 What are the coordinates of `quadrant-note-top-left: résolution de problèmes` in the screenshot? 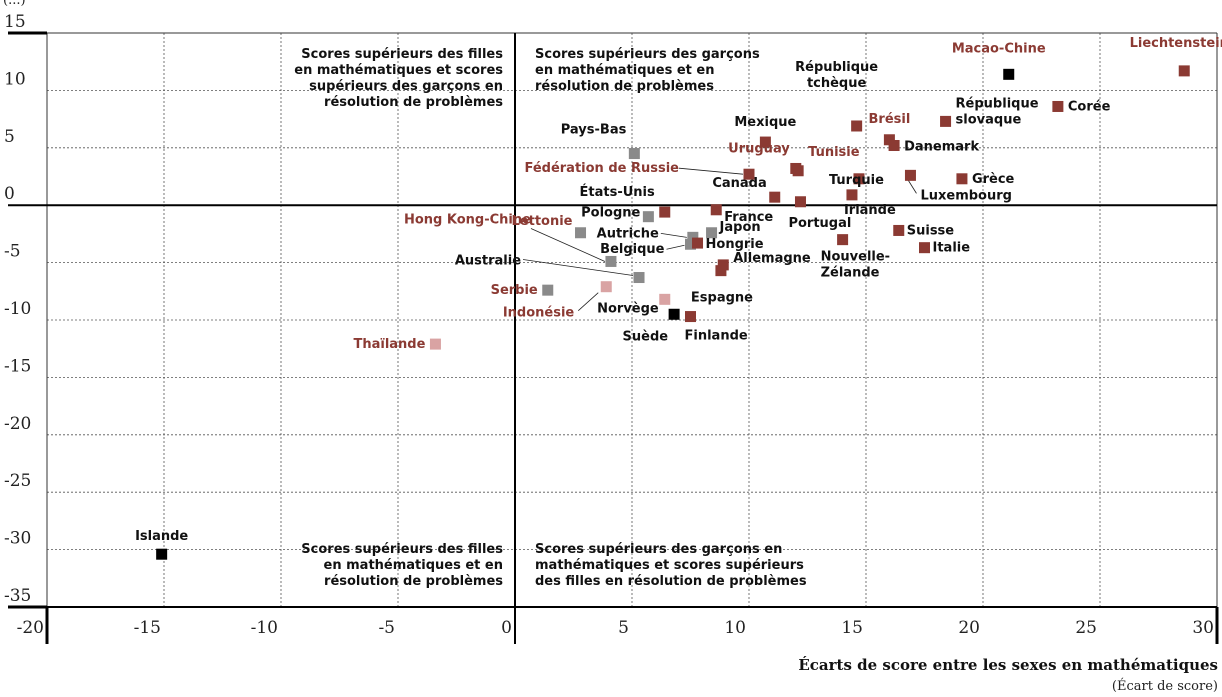 It's located at (413, 102).